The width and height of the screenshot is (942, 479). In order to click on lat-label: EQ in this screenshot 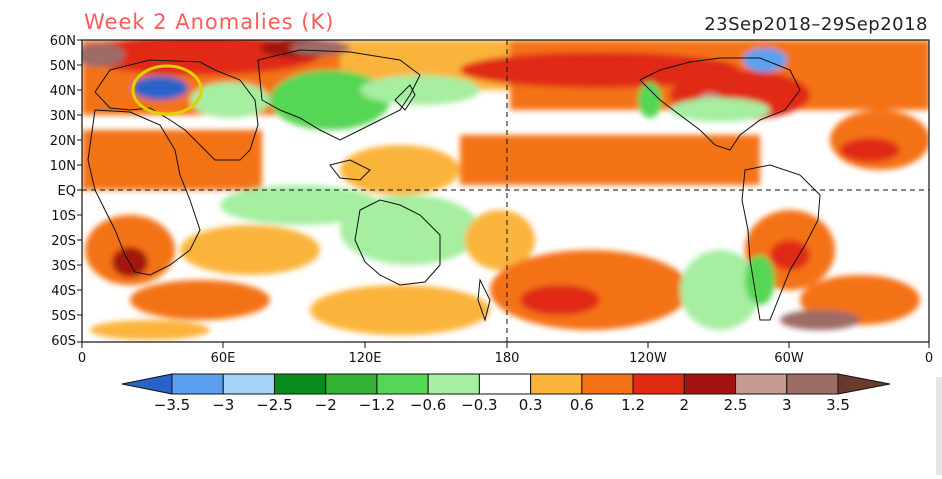, I will do `click(67, 191)`.